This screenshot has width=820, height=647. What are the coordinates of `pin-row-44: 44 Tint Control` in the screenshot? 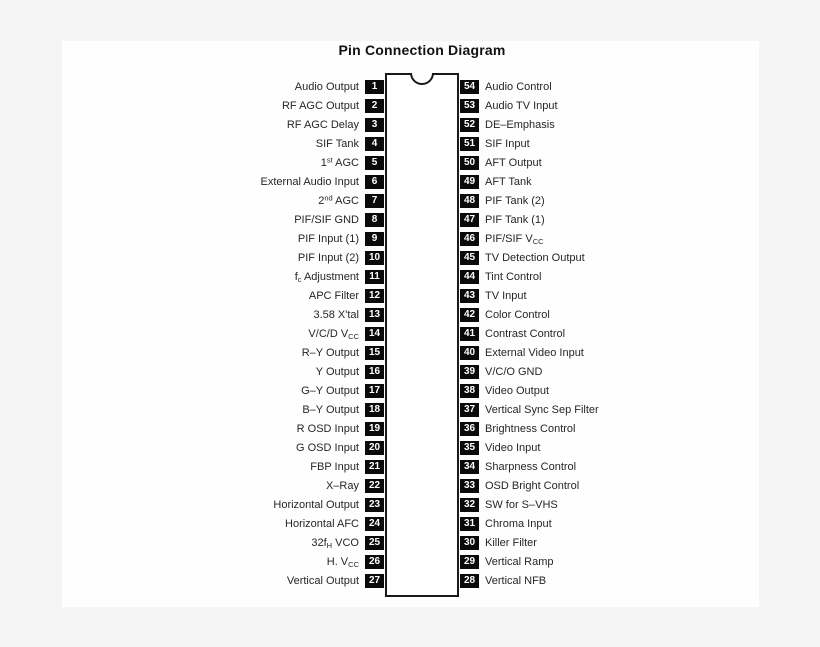 It's located at (410, 277).